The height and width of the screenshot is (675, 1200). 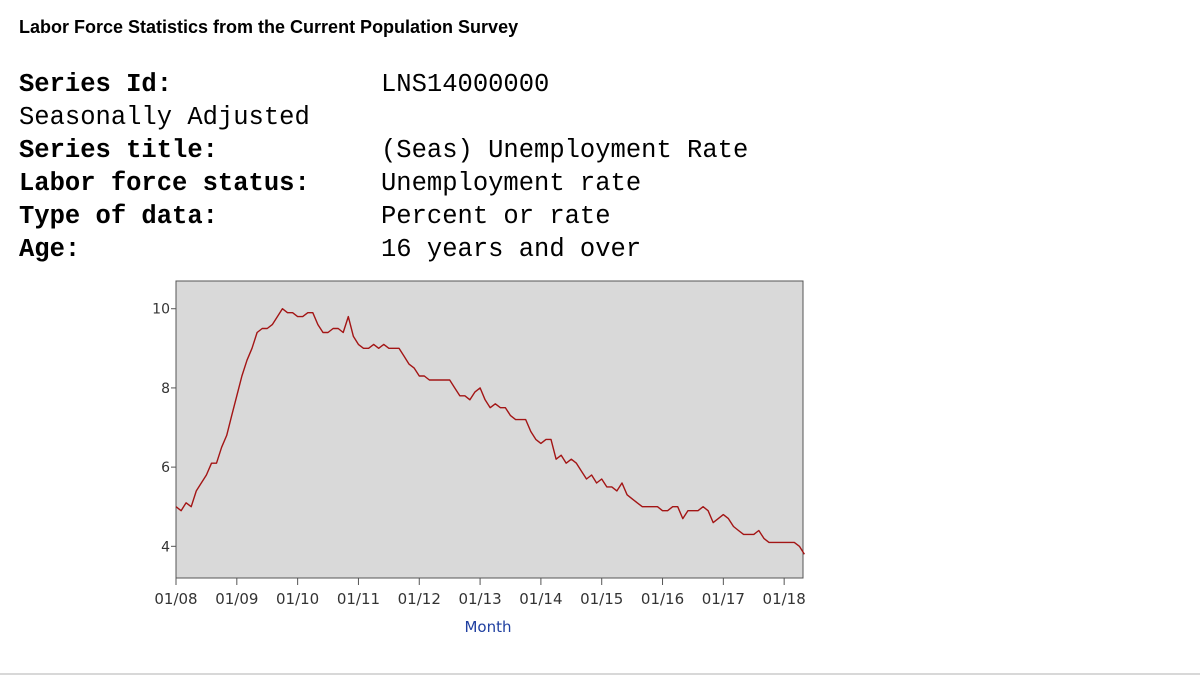 I want to click on x-tick-label: 01/10, so click(x=297, y=599).